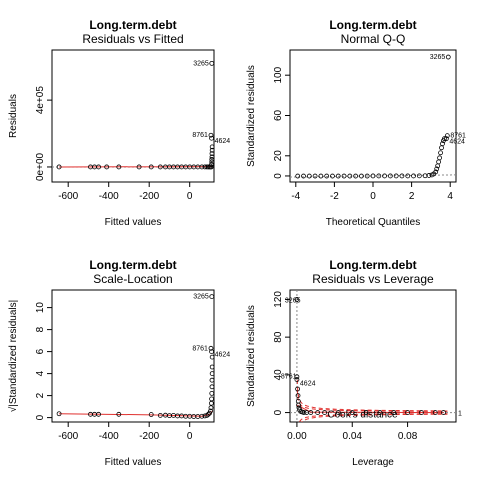 The height and width of the screenshot is (480, 480). What do you see at coordinates (372, 395) in the screenshot?
I see `cooks-contour-upper` at bounding box center [372, 395].